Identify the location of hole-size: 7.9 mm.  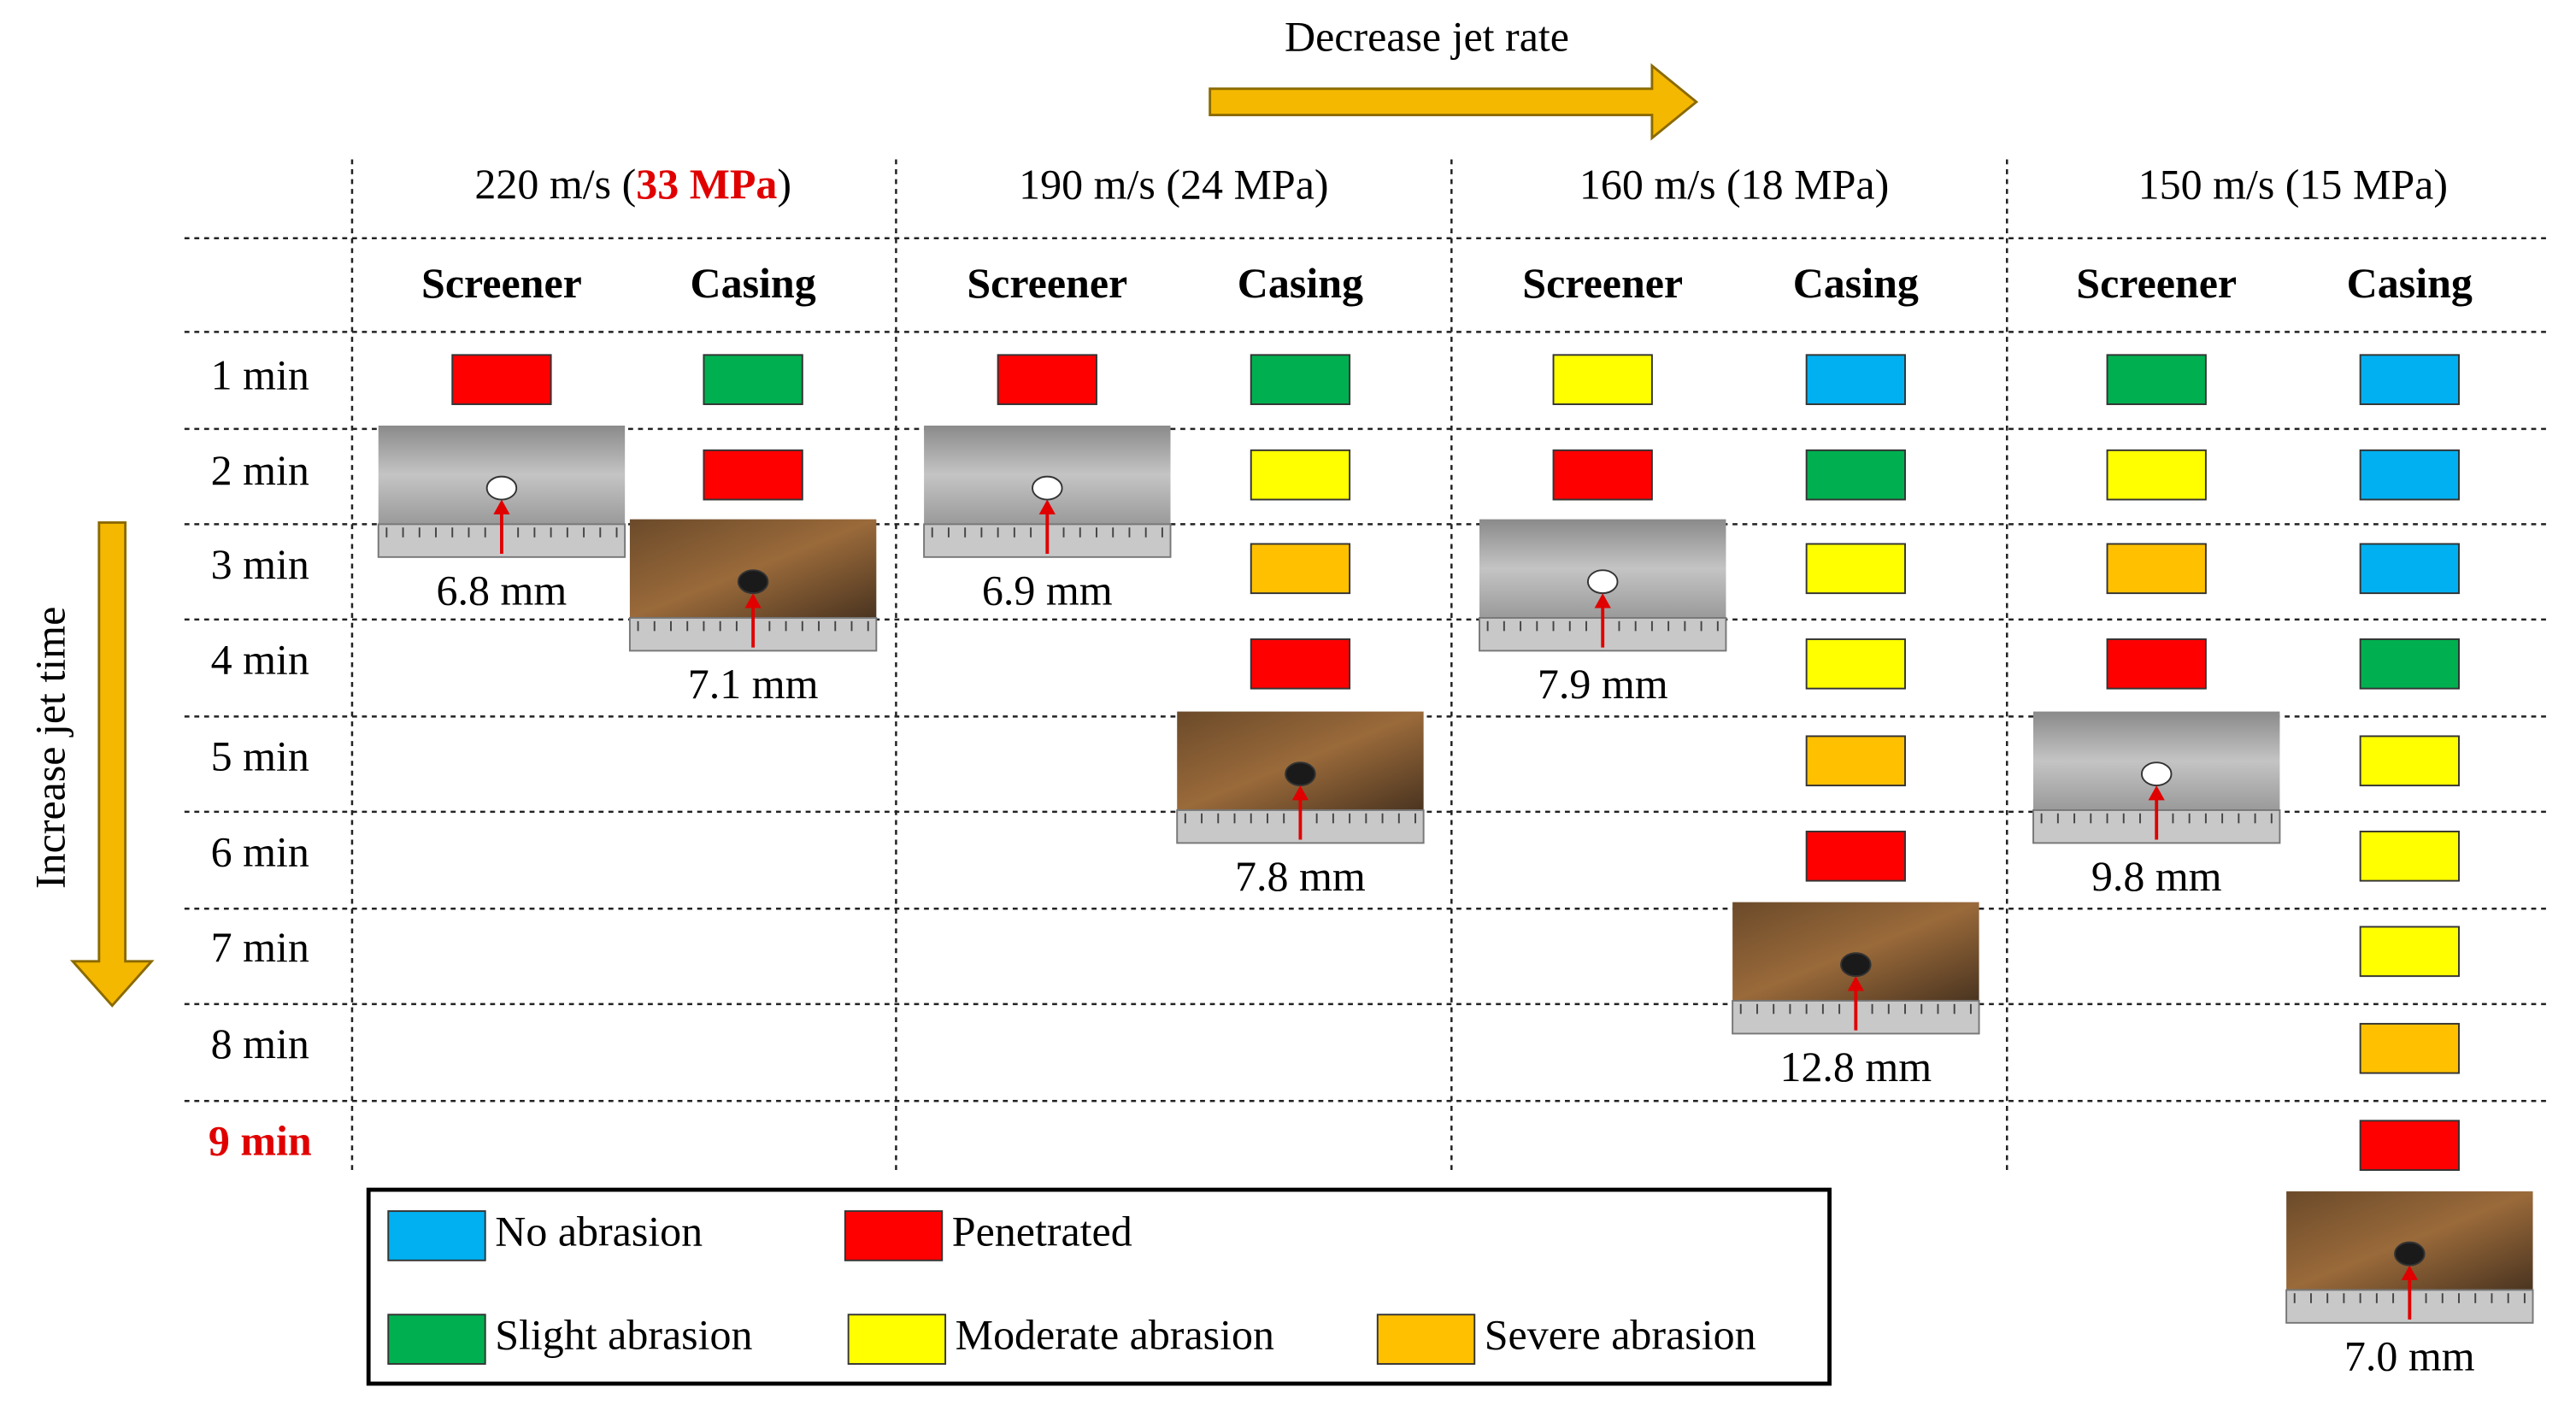
(1603, 684).